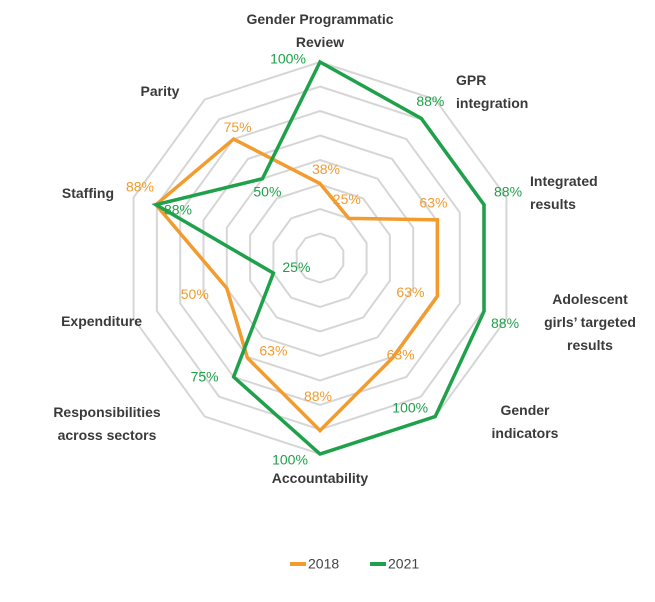 This screenshot has width=655, height=602. What do you see at coordinates (160, 91) in the screenshot?
I see `category-label: Parity` at bounding box center [160, 91].